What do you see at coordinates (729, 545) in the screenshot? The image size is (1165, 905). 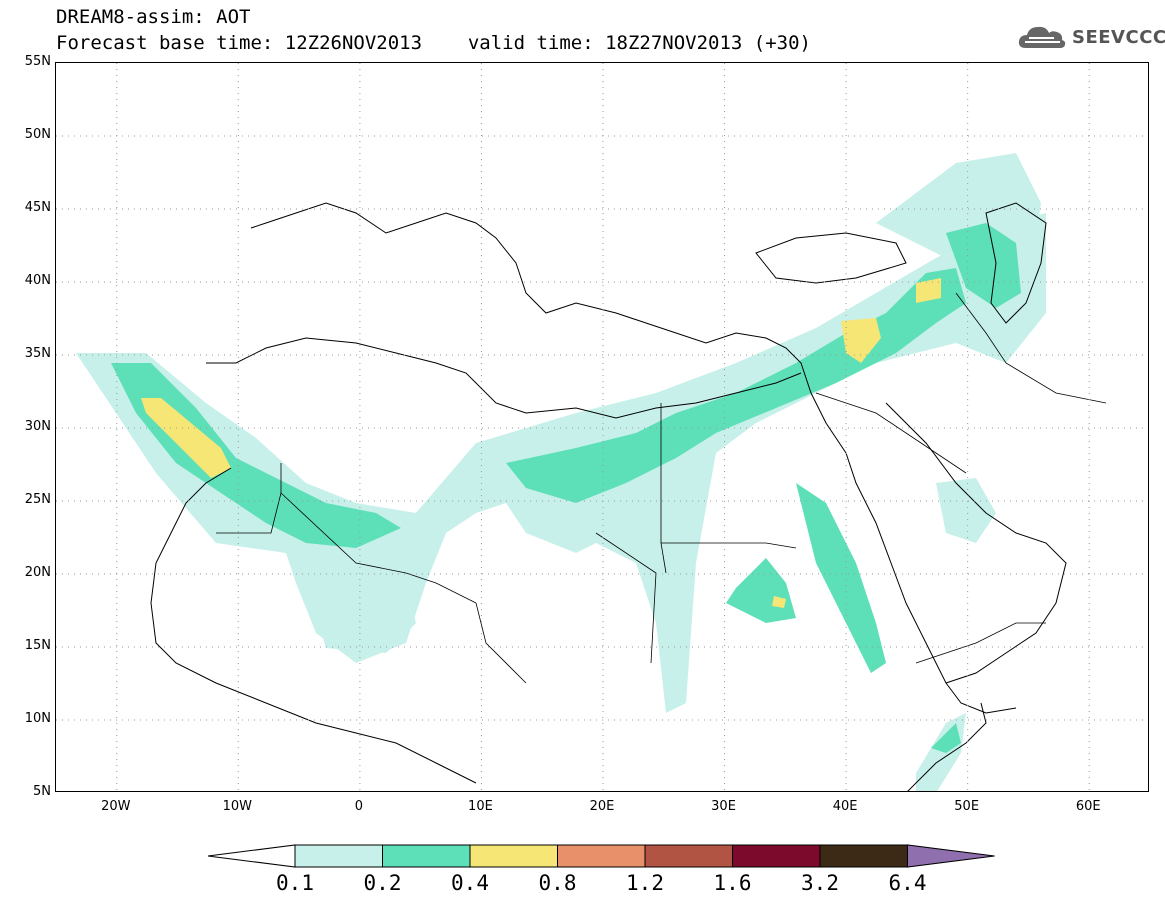 I see `border-egypt-sudan` at bounding box center [729, 545].